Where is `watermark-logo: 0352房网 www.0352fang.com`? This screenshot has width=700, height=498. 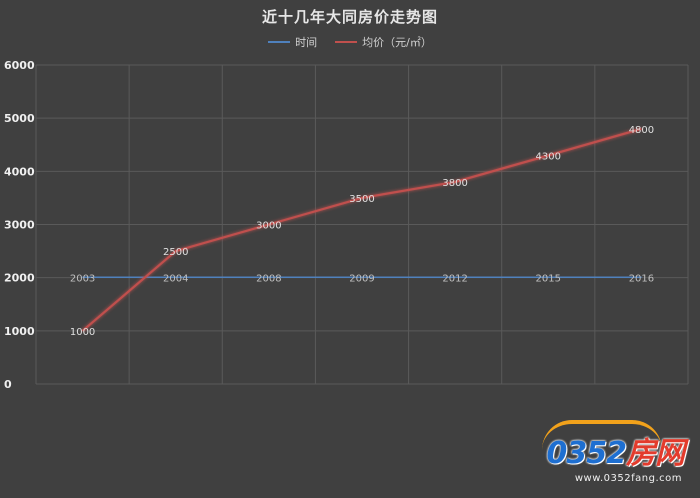 watermark-logo: 0352房网 www.0352fang.com is located at coordinates (604, 454).